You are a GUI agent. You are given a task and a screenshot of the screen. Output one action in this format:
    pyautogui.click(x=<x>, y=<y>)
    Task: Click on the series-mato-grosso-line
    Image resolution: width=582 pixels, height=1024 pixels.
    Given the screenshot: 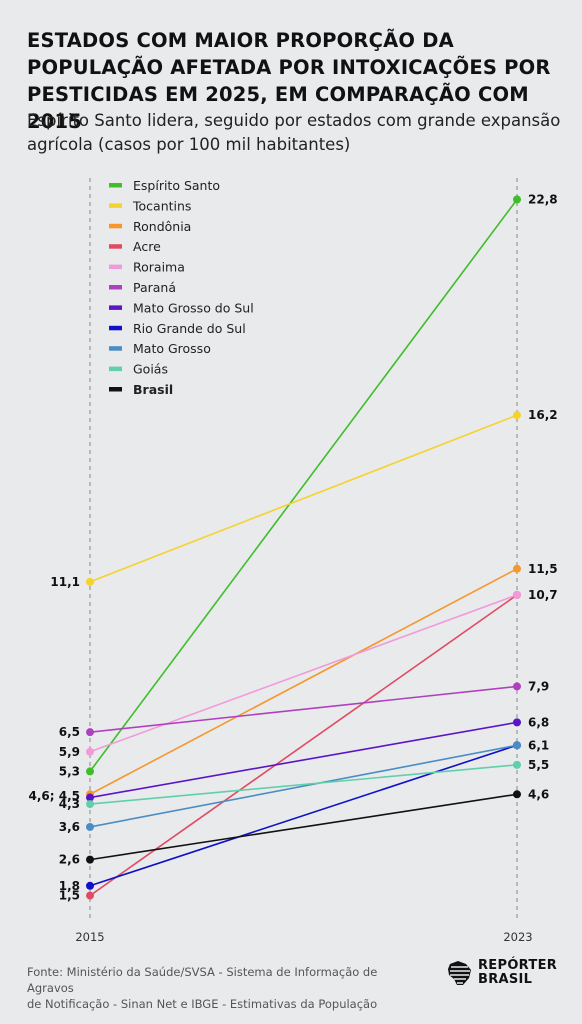 What is the action you would take?
    pyautogui.click(x=303, y=786)
    